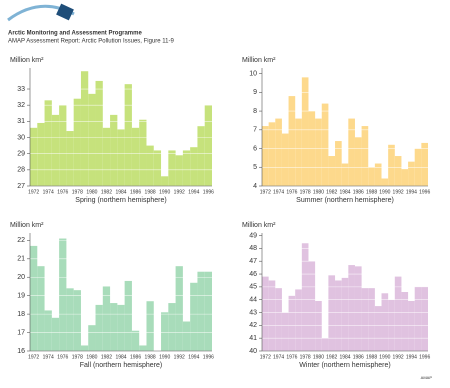 Image resolution: width=450 pixels, height=388 pixels. What do you see at coordinates (208, 192) in the screenshot?
I see `x-tick-label: 1996` at bounding box center [208, 192].